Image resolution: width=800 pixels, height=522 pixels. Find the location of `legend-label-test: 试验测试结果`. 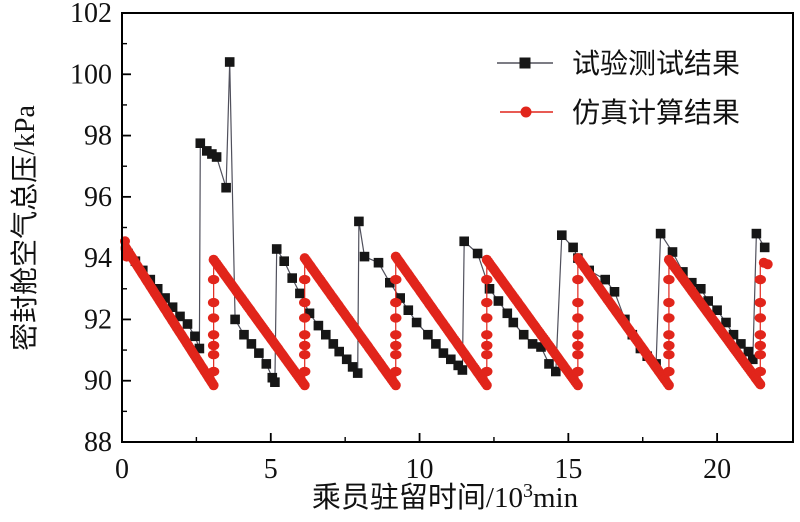

legend-label-test: 试验测试结果 is located at coordinates (656, 64).